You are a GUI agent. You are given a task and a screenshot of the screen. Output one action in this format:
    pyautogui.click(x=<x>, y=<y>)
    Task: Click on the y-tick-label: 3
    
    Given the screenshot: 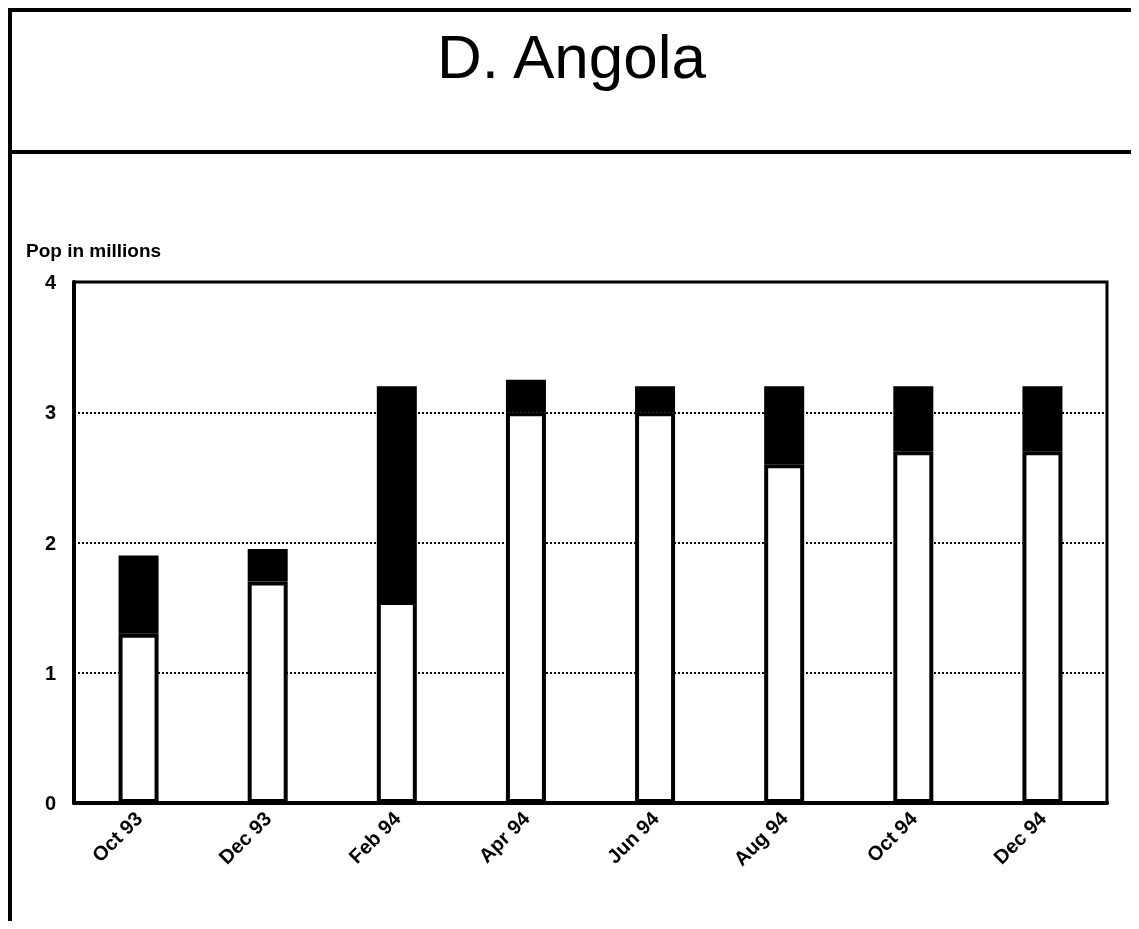 What is the action you would take?
    pyautogui.click(x=50, y=412)
    